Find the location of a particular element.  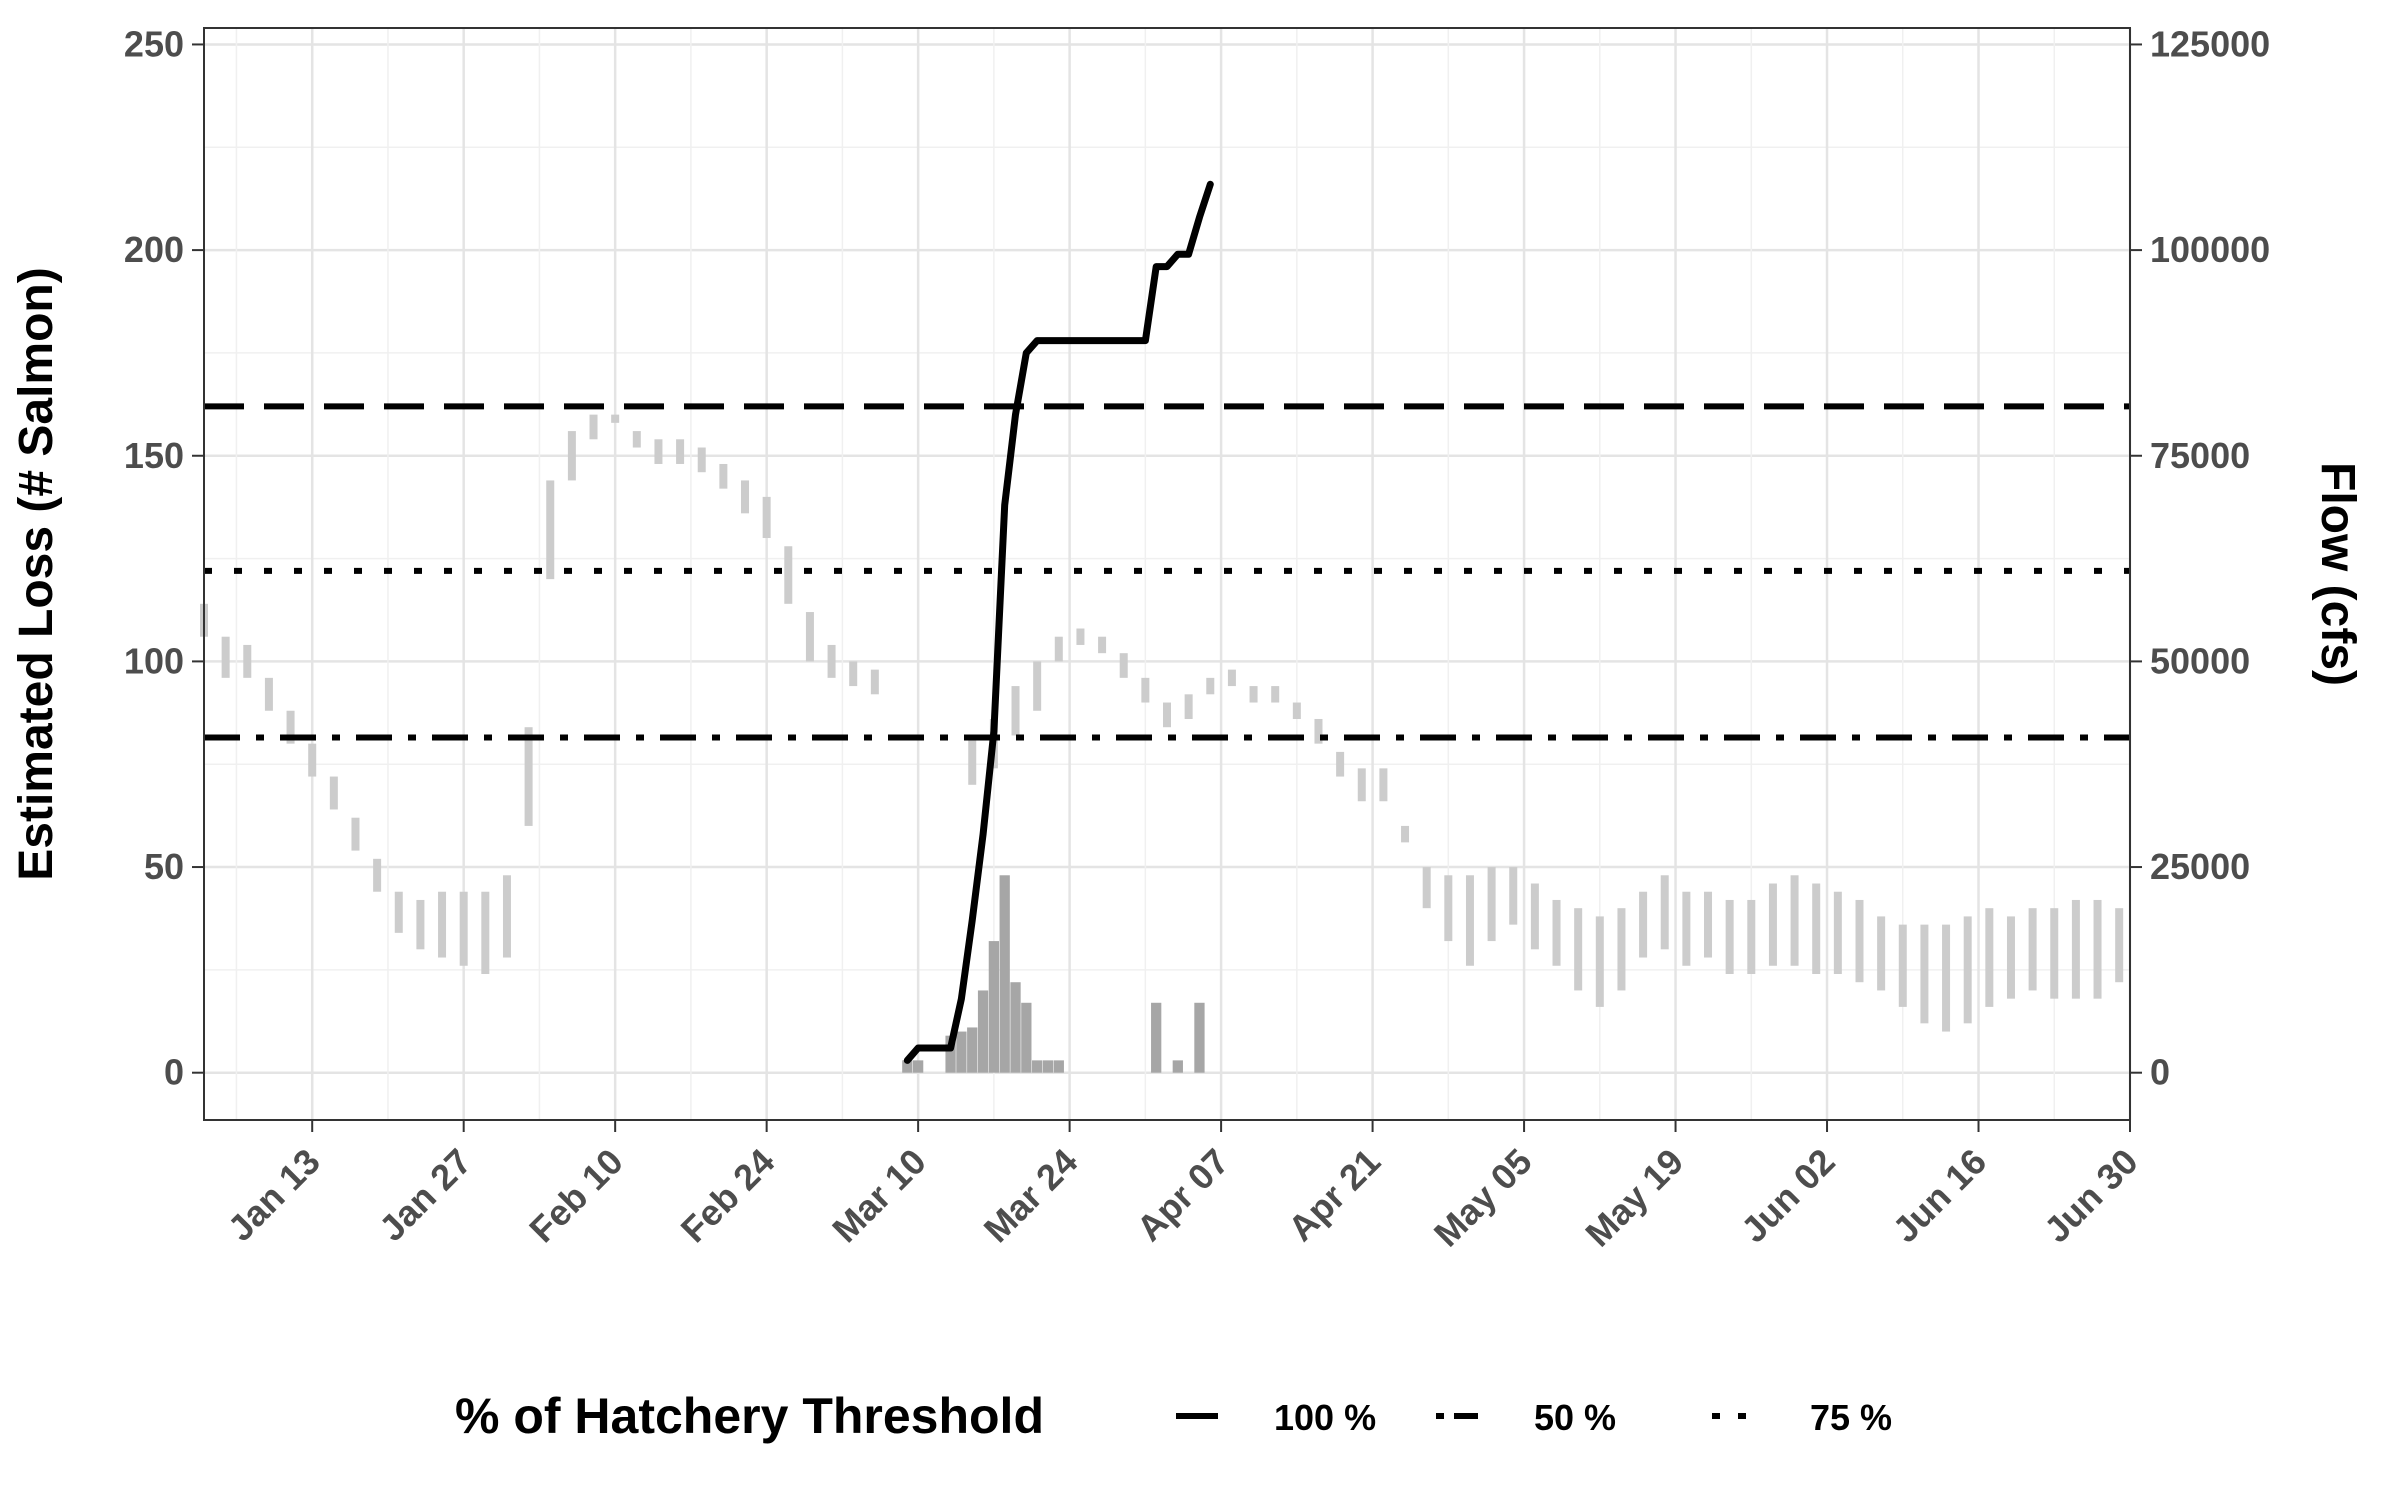

cumulative-loss-line is located at coordinates (1058, 622).